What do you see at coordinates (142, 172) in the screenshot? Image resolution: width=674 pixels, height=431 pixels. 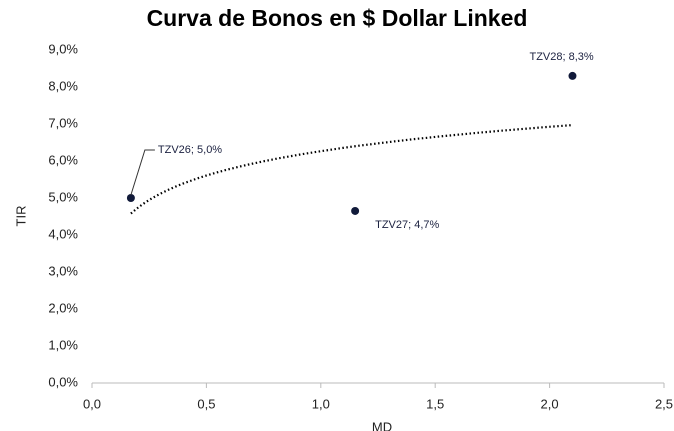 I see `leader-line` at bounding box center [142, 172].